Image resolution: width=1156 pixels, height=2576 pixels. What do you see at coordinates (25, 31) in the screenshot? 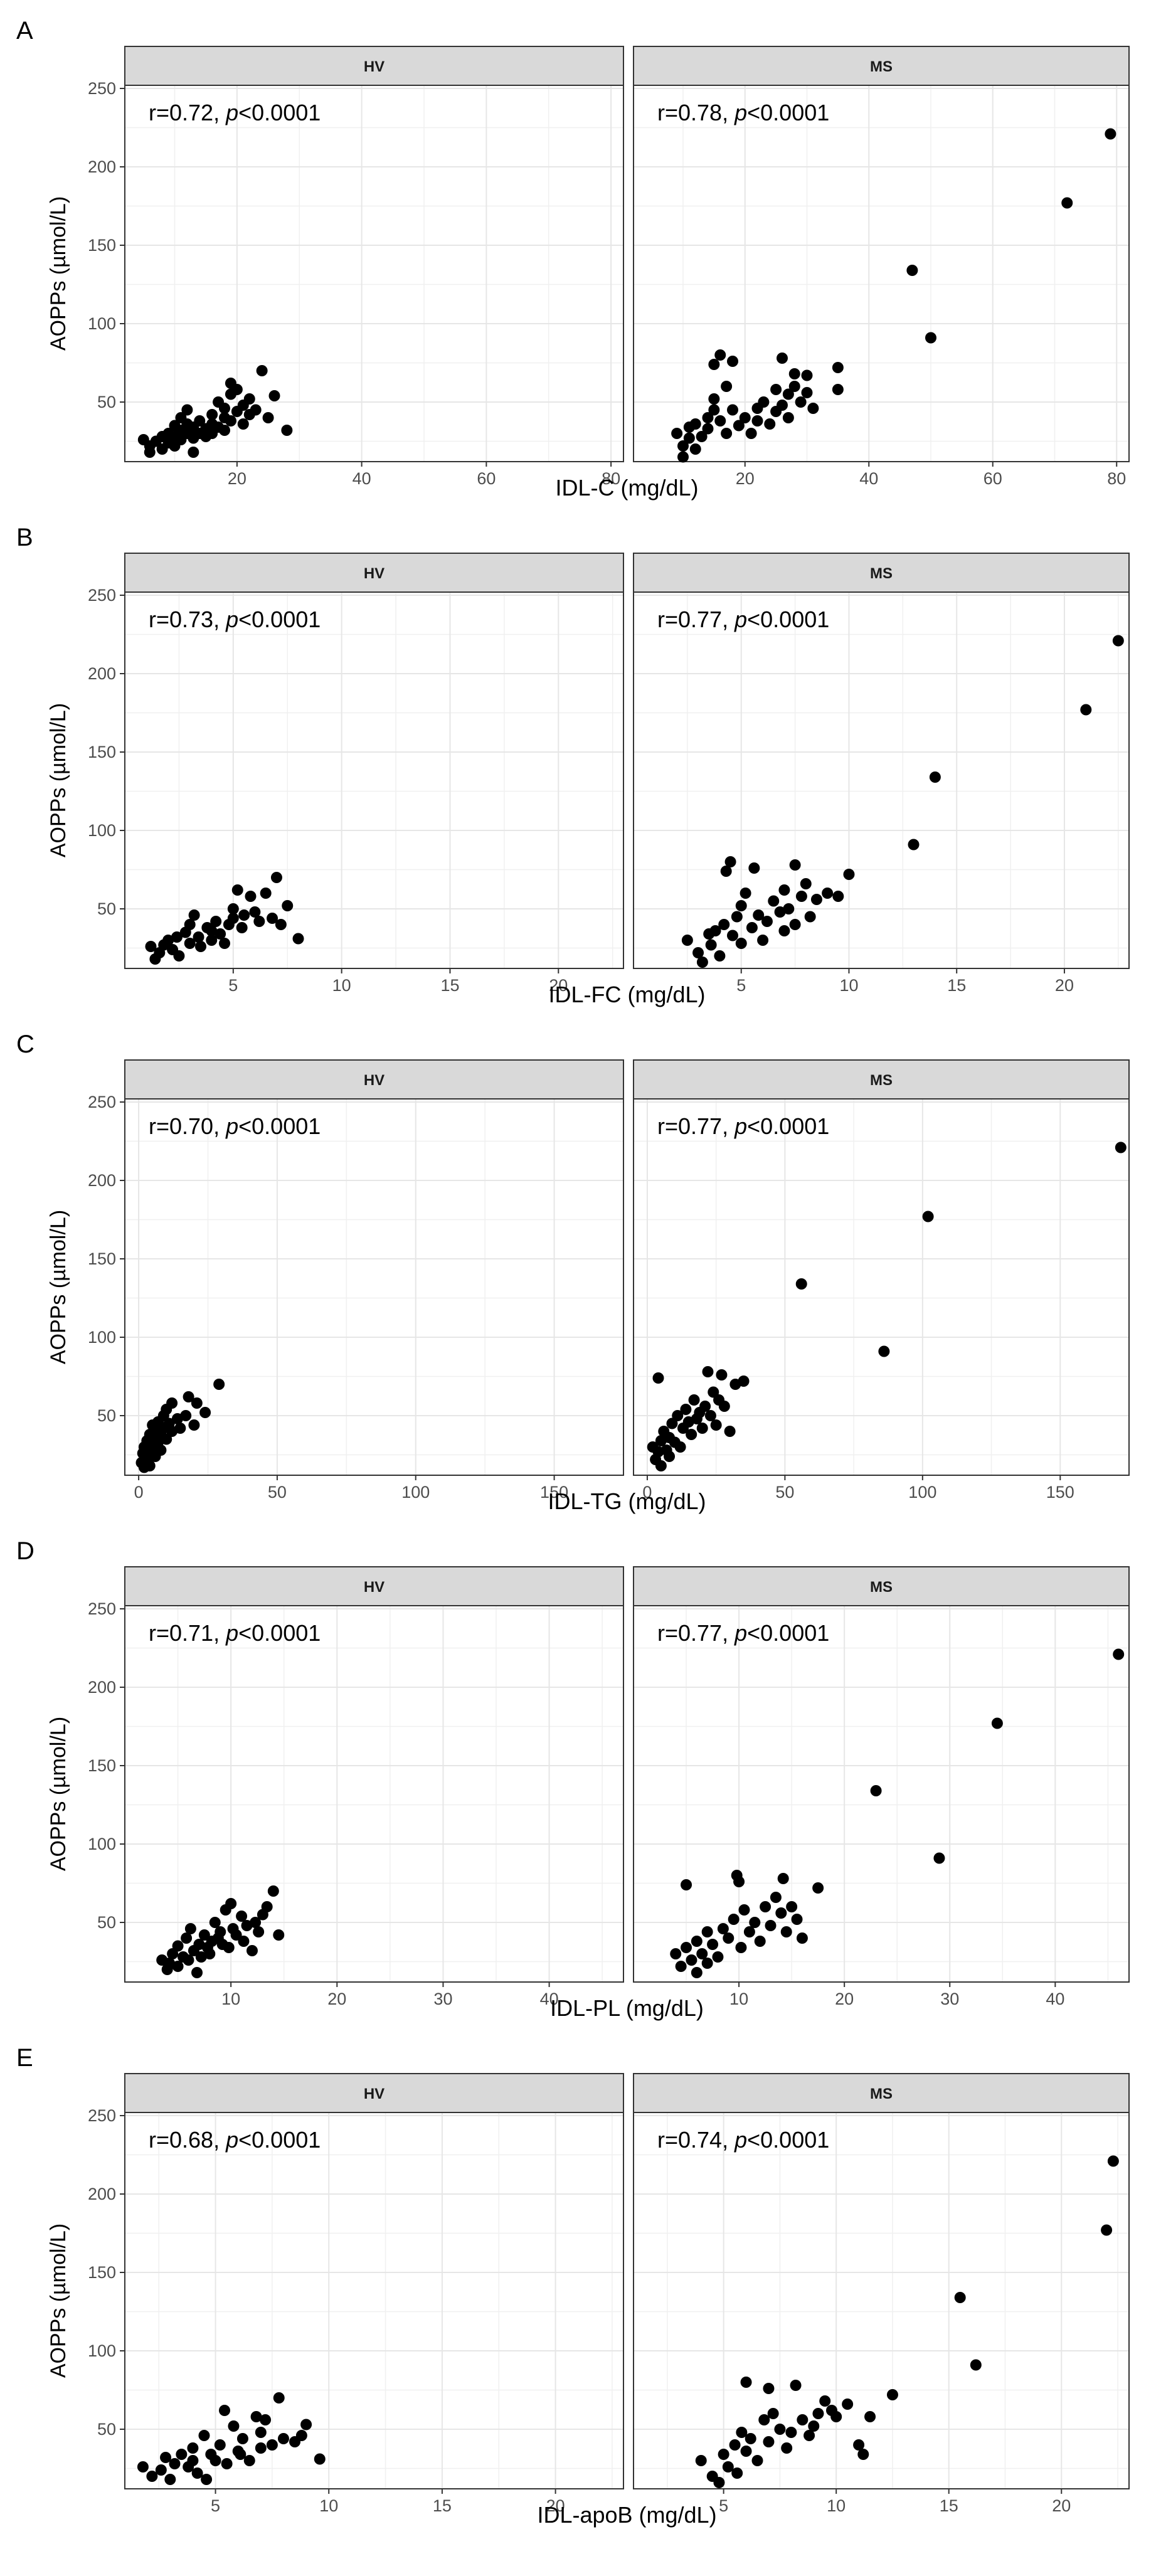
I see `panel-label: A` at bounding box center [25, 31].